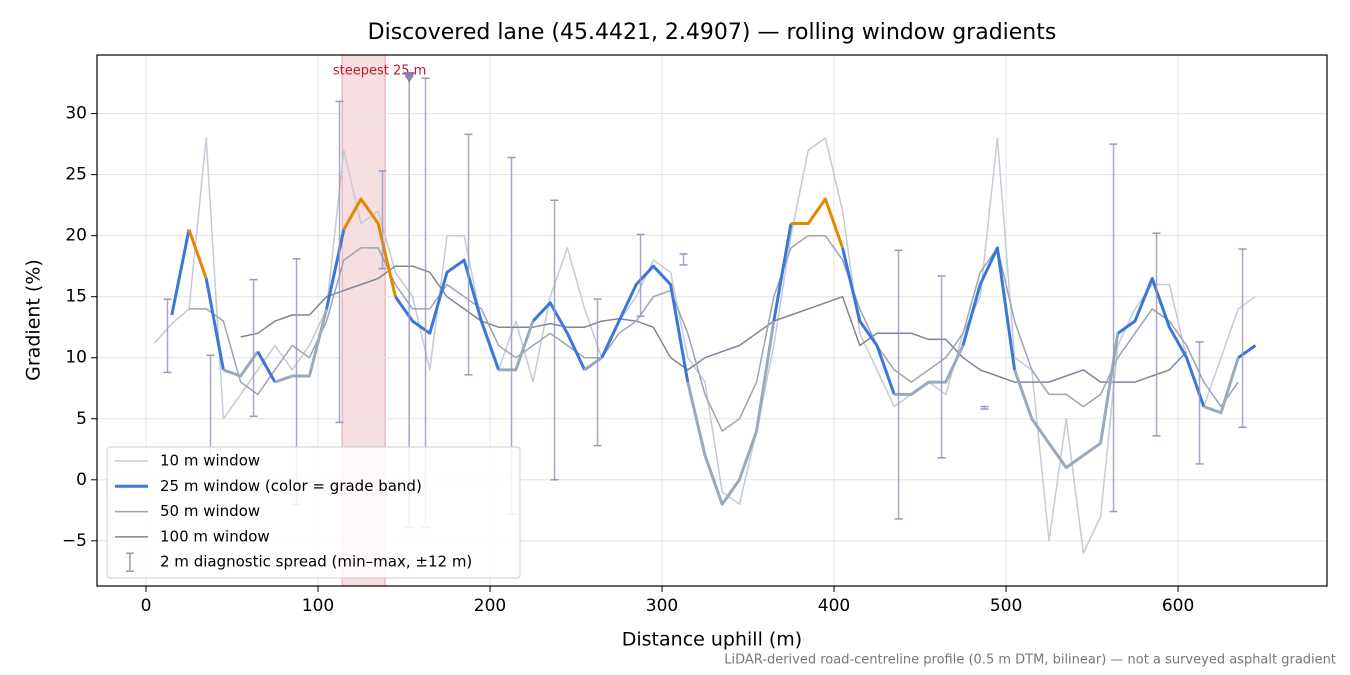  Describe the element at coordinates (1178, 606) in the screenshot. I see `x-tick-label: 600` at that location.